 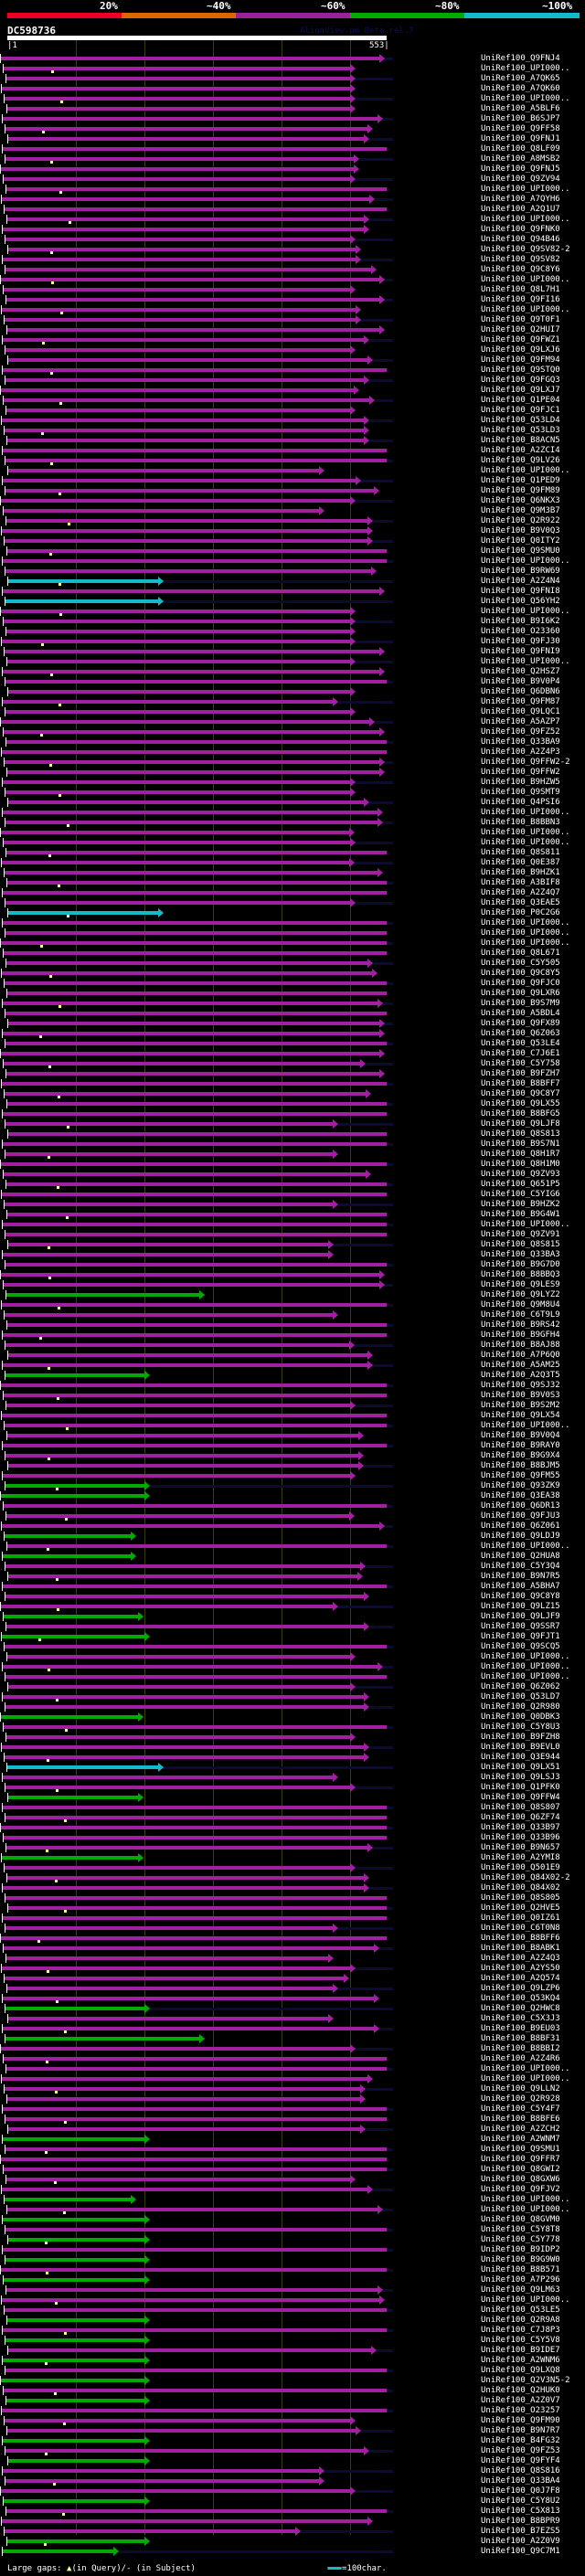 What do you see at coordinates (520, 1144) in the screenshot?
I see `hit-label: UniRef100_B9S7N1` at bounding box center [520, 1144].